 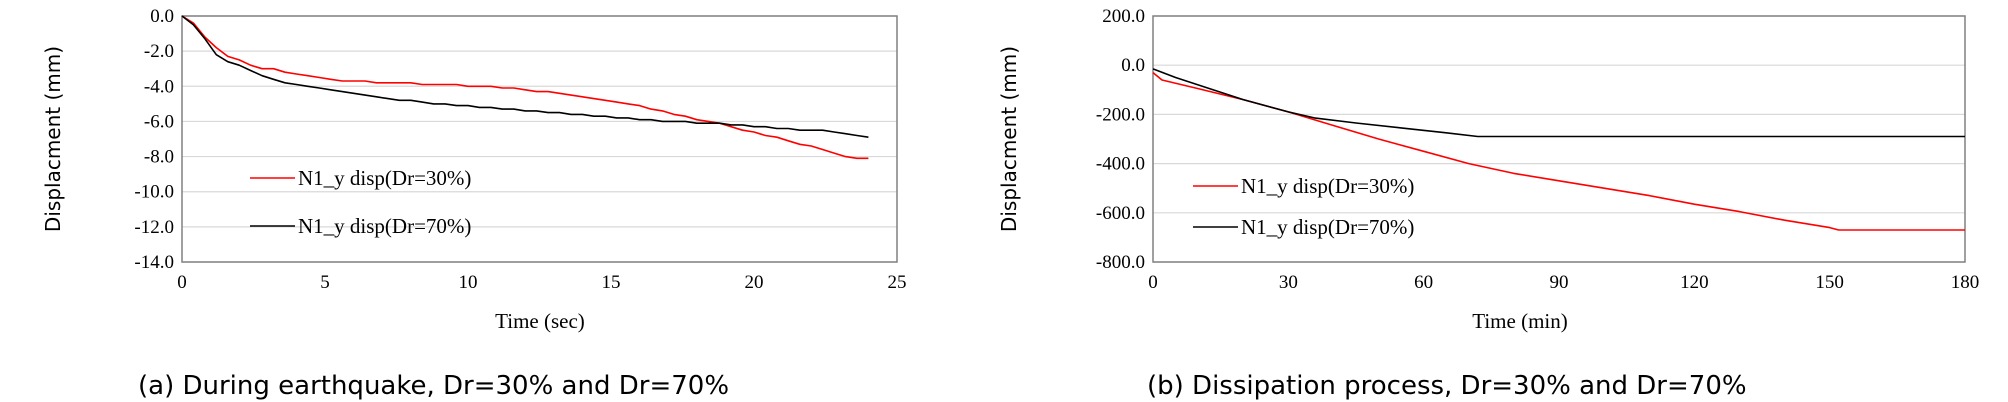 I want to click on chart-b-x-tick-label: 120, so click(x=1694, y=282).